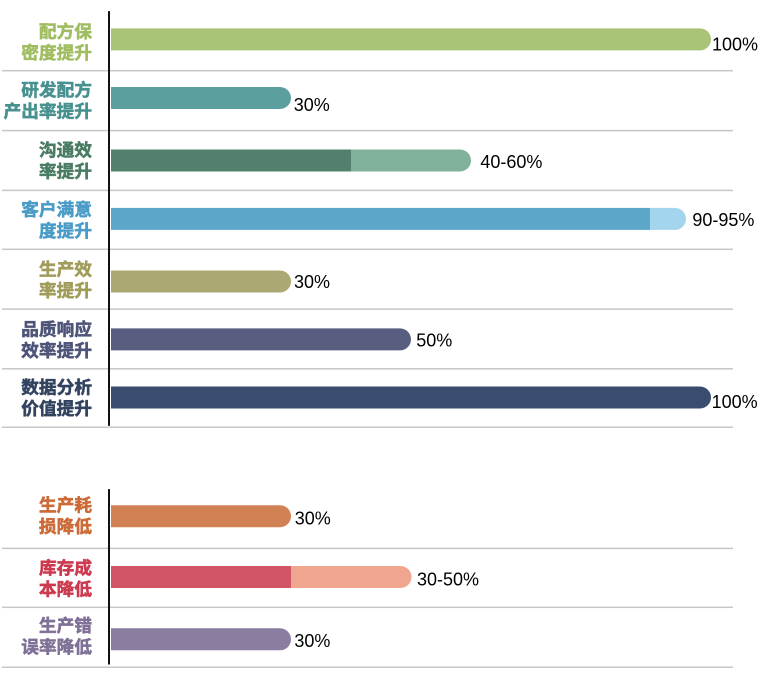 Image resolution: width=763 pixels, height=680 pixels. I want to click on svg-text: 30-50%, so click(448, 579).